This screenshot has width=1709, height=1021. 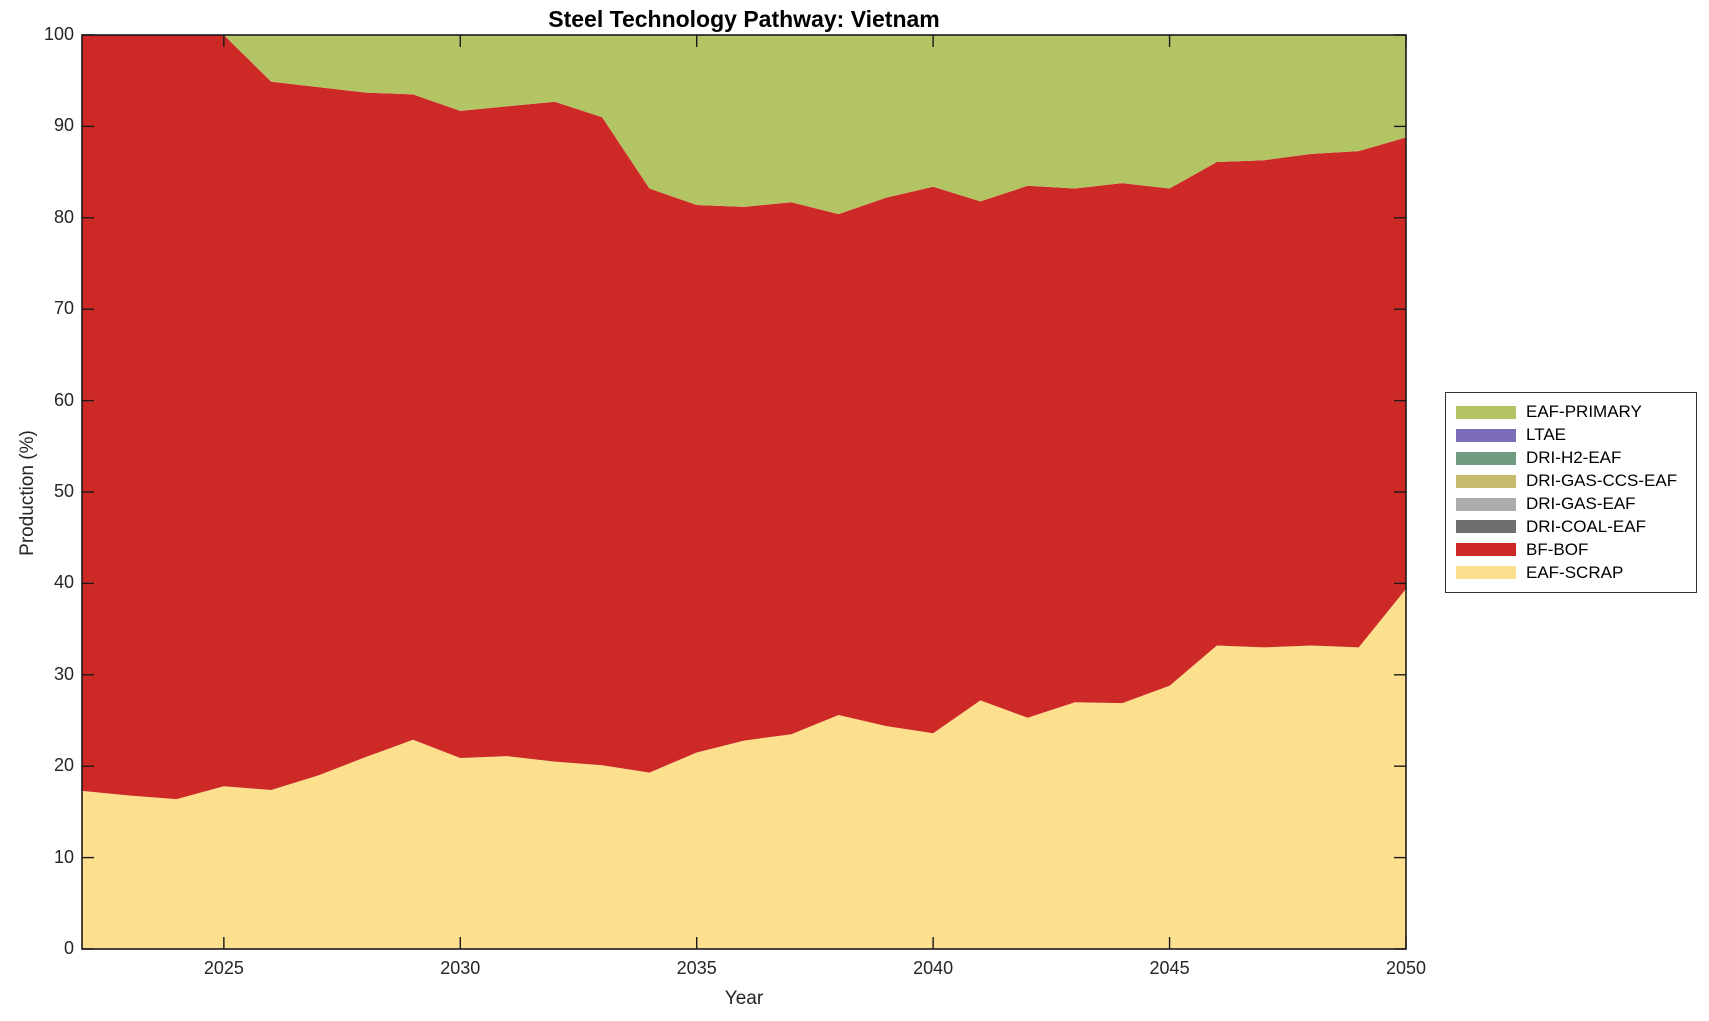 What do you see at coordinates (63, 491) in the screenshot?
I see `y-tick-label: 50` at bounding box center [63, 491].